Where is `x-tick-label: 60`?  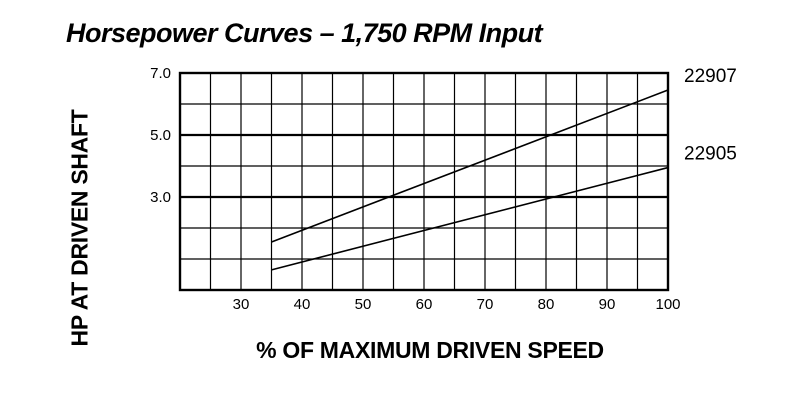
x-tick-label: 60 is located at coordinates (424, 304).